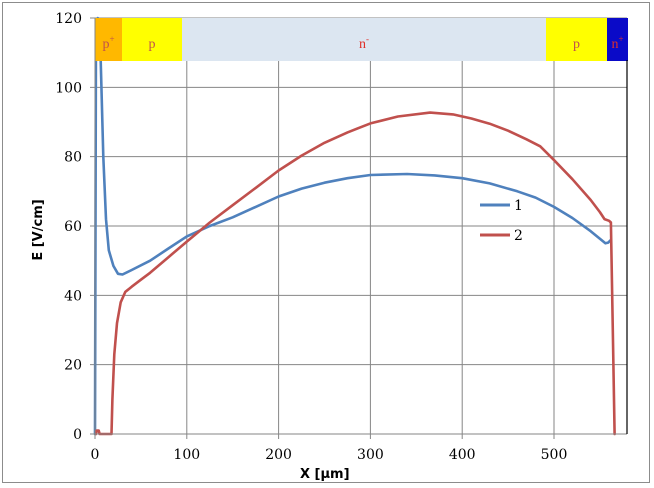  Describe the element at coordinates (617, 39) in the screenshot. I see `region-n-plus` at that location.